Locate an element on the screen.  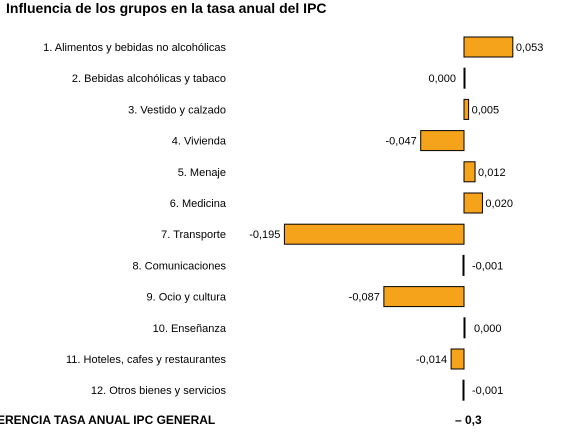
value-label: 0,012 is located at coordinates (492, 173).